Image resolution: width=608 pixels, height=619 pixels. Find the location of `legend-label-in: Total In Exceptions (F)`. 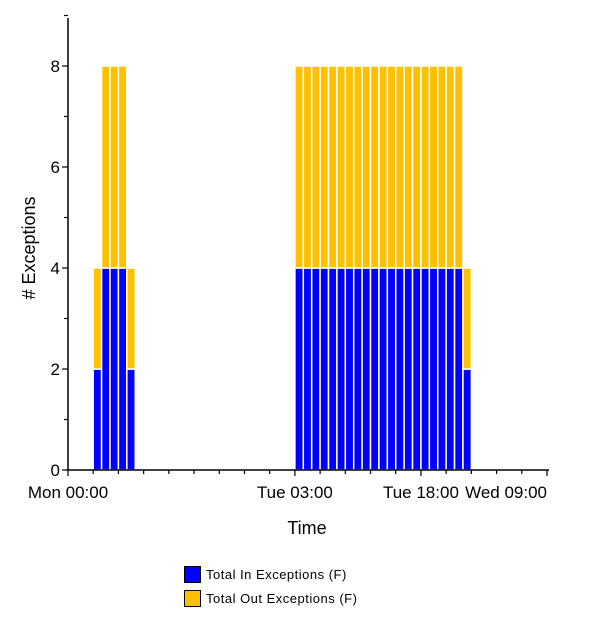

legend-label-in: Total In Exceptions (F) is located at coordinates (276, 574).